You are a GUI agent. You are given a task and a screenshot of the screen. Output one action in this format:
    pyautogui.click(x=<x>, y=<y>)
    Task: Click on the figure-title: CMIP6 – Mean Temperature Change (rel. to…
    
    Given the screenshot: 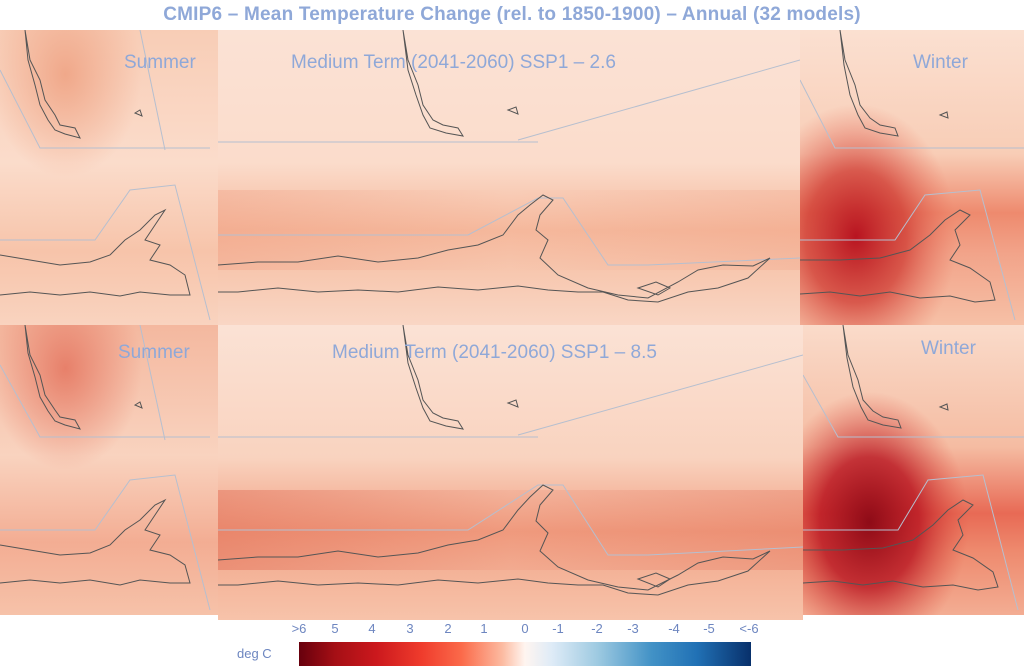 What is the action you would take?
    pyautogui.click(x=512, y=14)
    